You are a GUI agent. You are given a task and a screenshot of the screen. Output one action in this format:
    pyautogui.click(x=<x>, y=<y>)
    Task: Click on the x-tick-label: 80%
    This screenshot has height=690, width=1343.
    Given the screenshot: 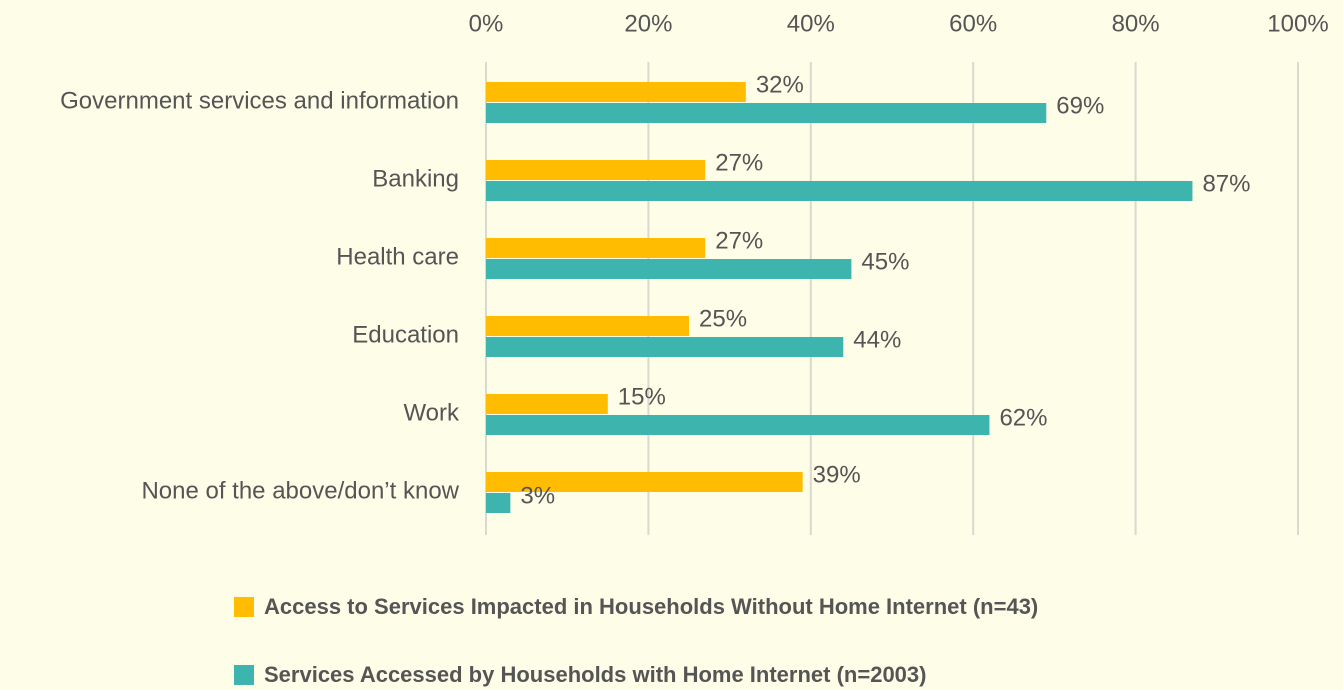 What is the action you would take?
    pyautogui.click(x=1136, y=23)
    